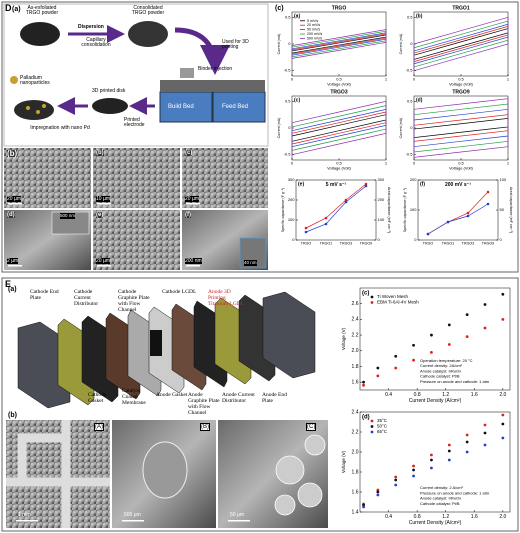 The image size is (520, 533). What do you see at coordinates (503, 179) in the screenshot?
I see `y2-tick-label: 100` at bounding box center [503, 179].